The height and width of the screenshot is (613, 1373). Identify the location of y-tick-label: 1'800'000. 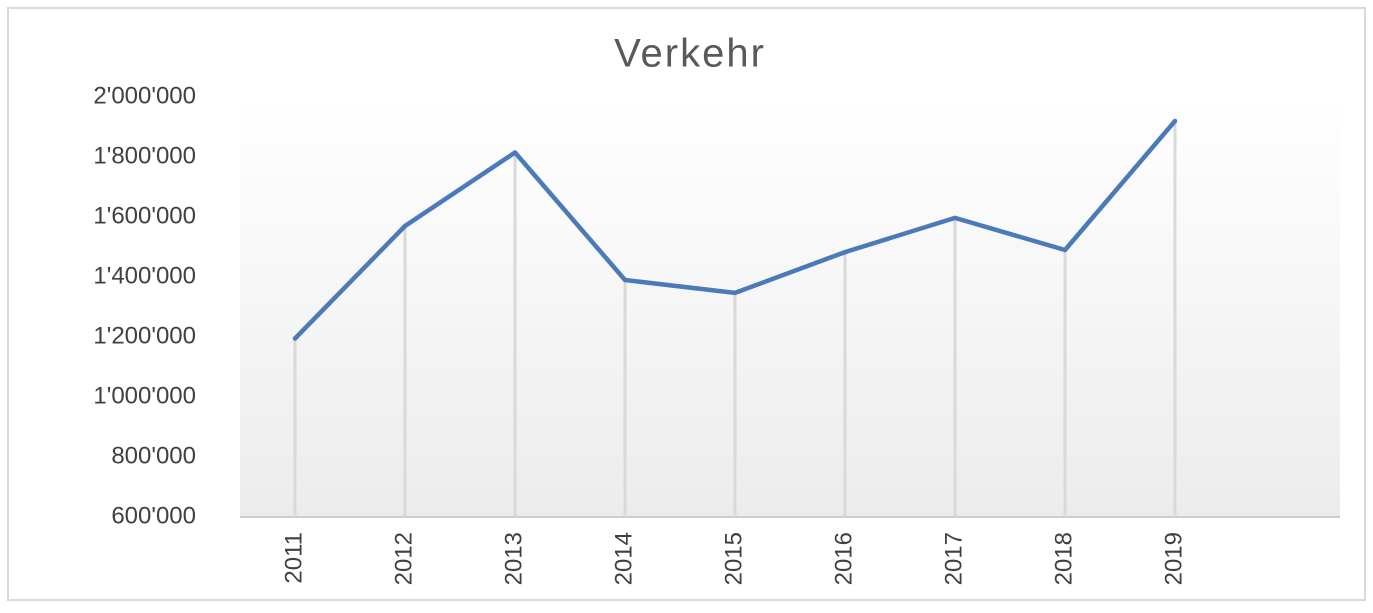
(144, 155).